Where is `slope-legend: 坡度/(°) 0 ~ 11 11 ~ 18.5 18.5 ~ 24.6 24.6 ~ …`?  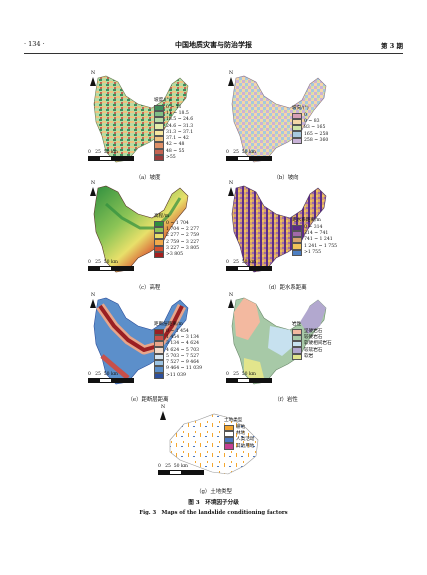 slope-legend: 坡度/(°) 0 ~ 11 11 ~ 18.5 18.5 ~ 24.6 24.6 ~ … is located at coordinates (174, 130).